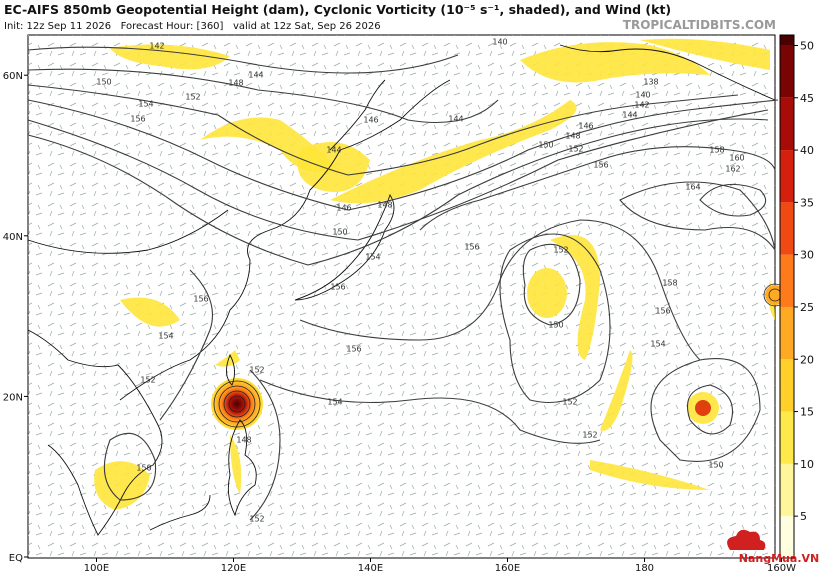  I want to click on colorbar-tick-label: 40, so click(807, 150).